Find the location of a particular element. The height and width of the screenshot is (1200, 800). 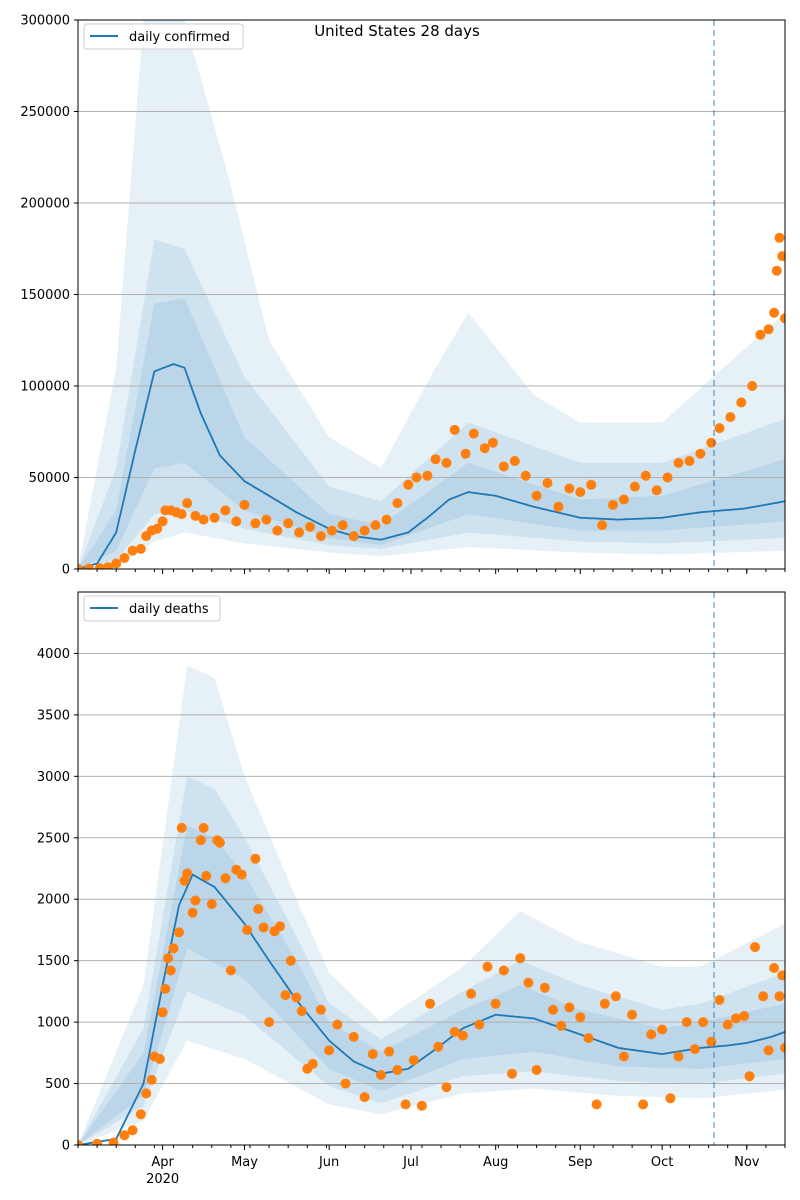

y-tick-label: 3000 is located at coordinates (53, 777).